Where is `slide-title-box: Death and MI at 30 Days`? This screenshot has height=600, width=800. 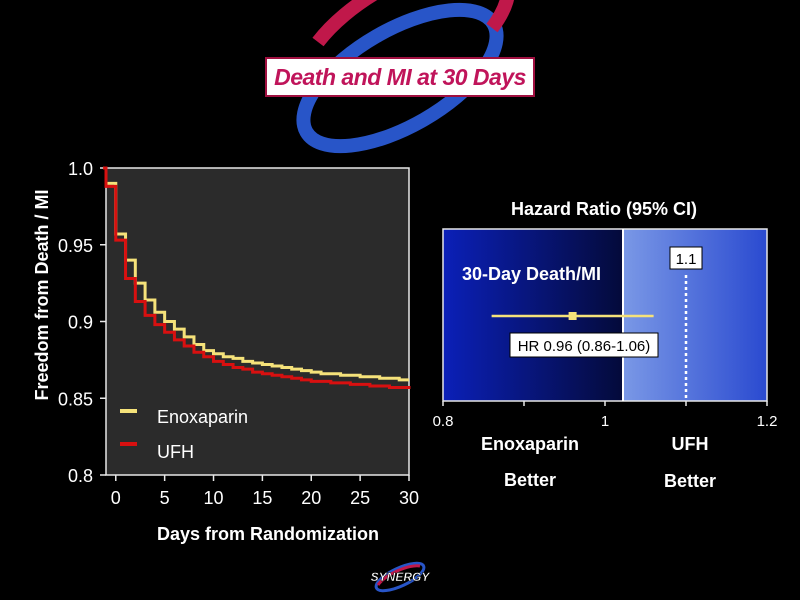
slide-title-box: Death and MI at 30 Days is located at coordinates (400, 77).